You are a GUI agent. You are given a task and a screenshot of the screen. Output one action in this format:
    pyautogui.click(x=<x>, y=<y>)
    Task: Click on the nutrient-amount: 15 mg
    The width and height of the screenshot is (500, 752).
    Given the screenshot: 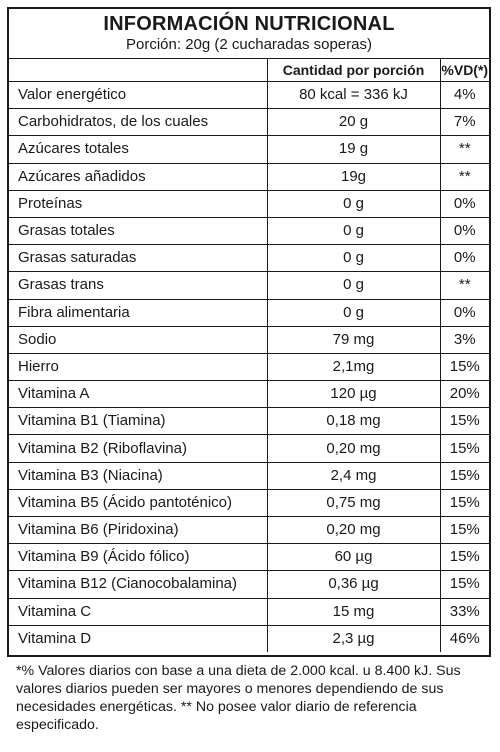 What is the action you would take?
    pyautogui.click(x=353, y=611)
    